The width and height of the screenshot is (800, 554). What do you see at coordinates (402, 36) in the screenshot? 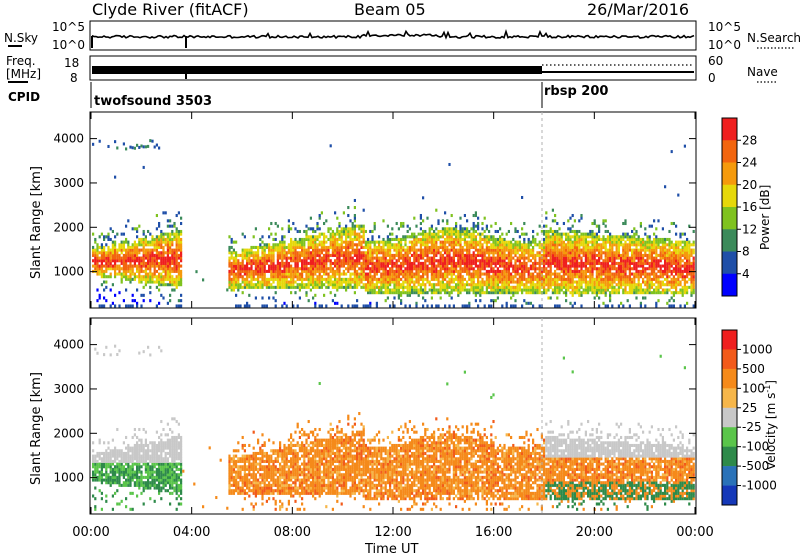
I see `noise-panel: N.Sky 10^5 10^0 10^5 10^0 N.Search` at bounding box center [402, 36].